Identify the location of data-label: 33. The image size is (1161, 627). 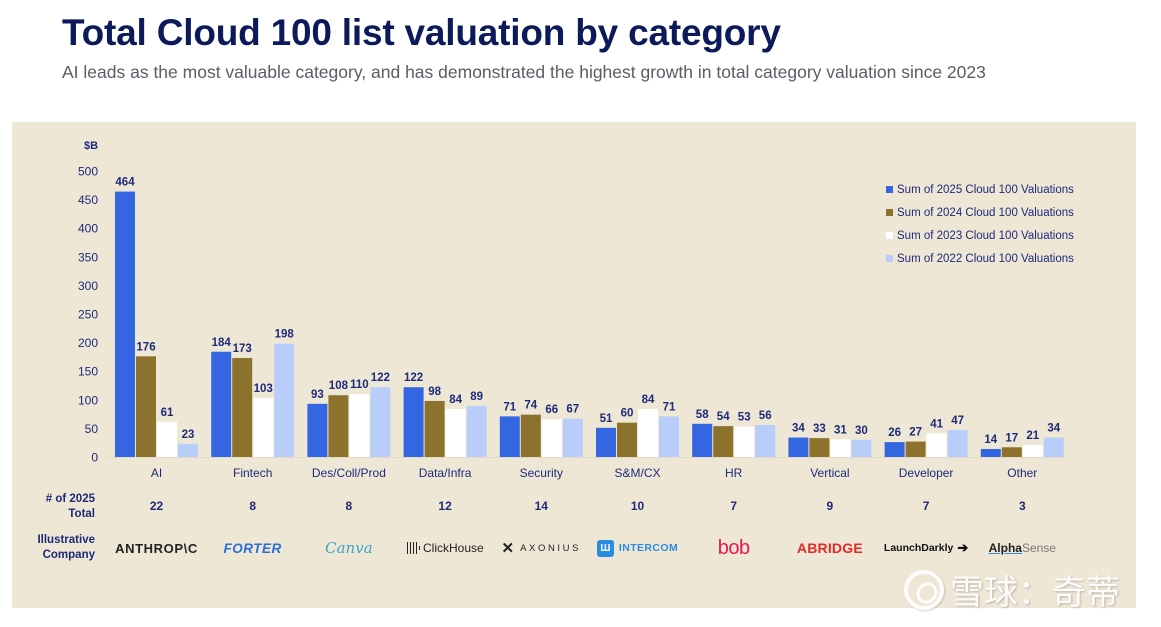
(819, 429).